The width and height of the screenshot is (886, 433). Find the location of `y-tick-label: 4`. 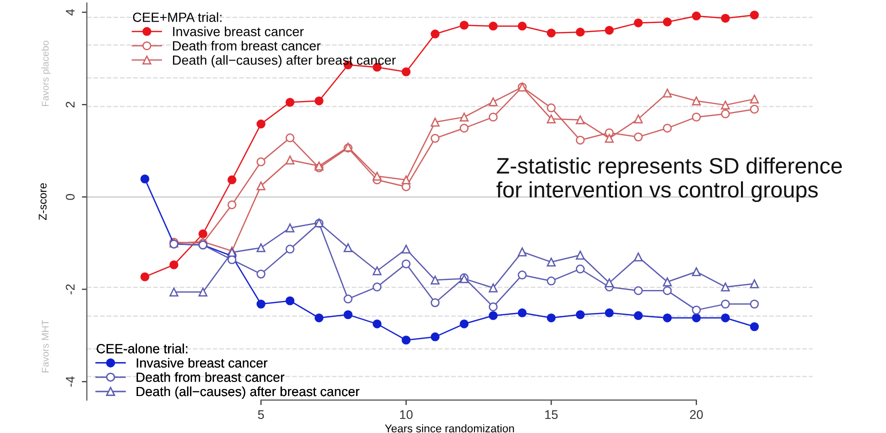

y-tick-label: 4 is located at coordinates (70, 12).